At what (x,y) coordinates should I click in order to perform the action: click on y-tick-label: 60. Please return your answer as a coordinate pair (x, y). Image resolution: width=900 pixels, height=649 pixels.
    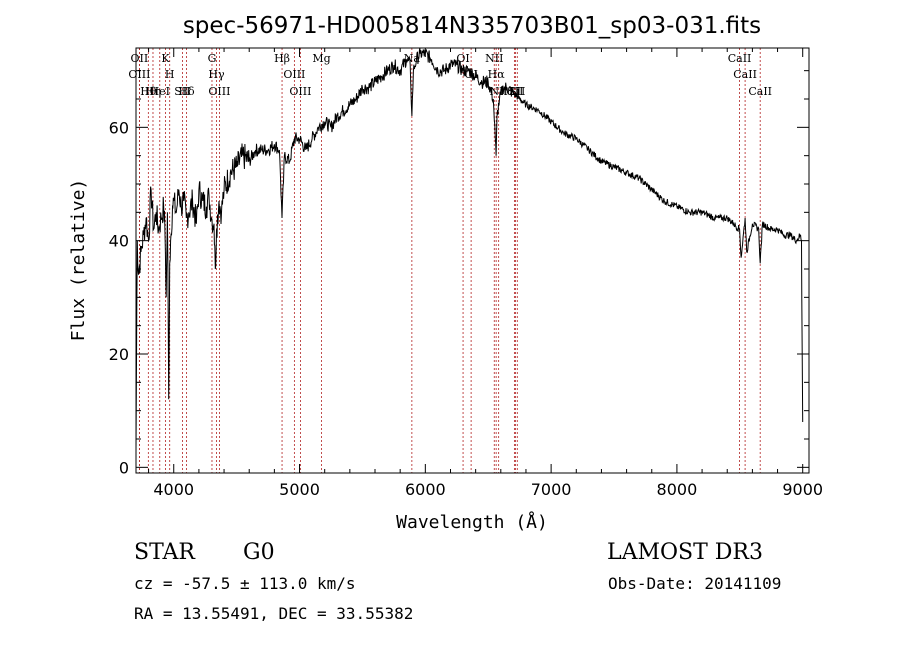
    Looking at the image, I should click on (119, 127).